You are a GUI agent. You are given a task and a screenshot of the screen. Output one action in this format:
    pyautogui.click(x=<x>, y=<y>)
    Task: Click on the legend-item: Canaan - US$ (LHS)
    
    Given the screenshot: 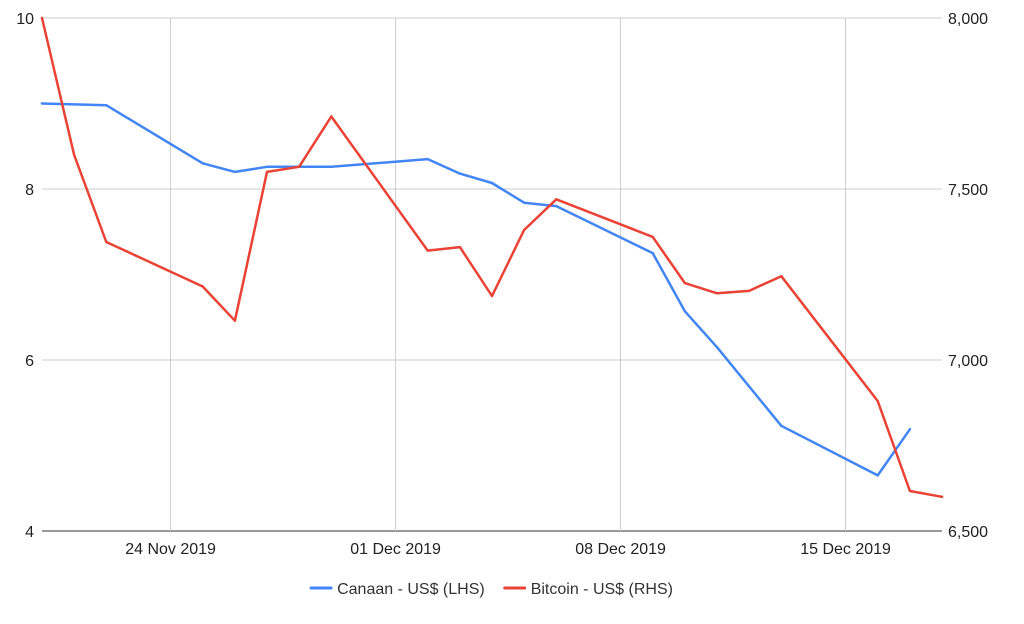 What is the action you would take?
    pyautogui.click(x=397, y=589)
    